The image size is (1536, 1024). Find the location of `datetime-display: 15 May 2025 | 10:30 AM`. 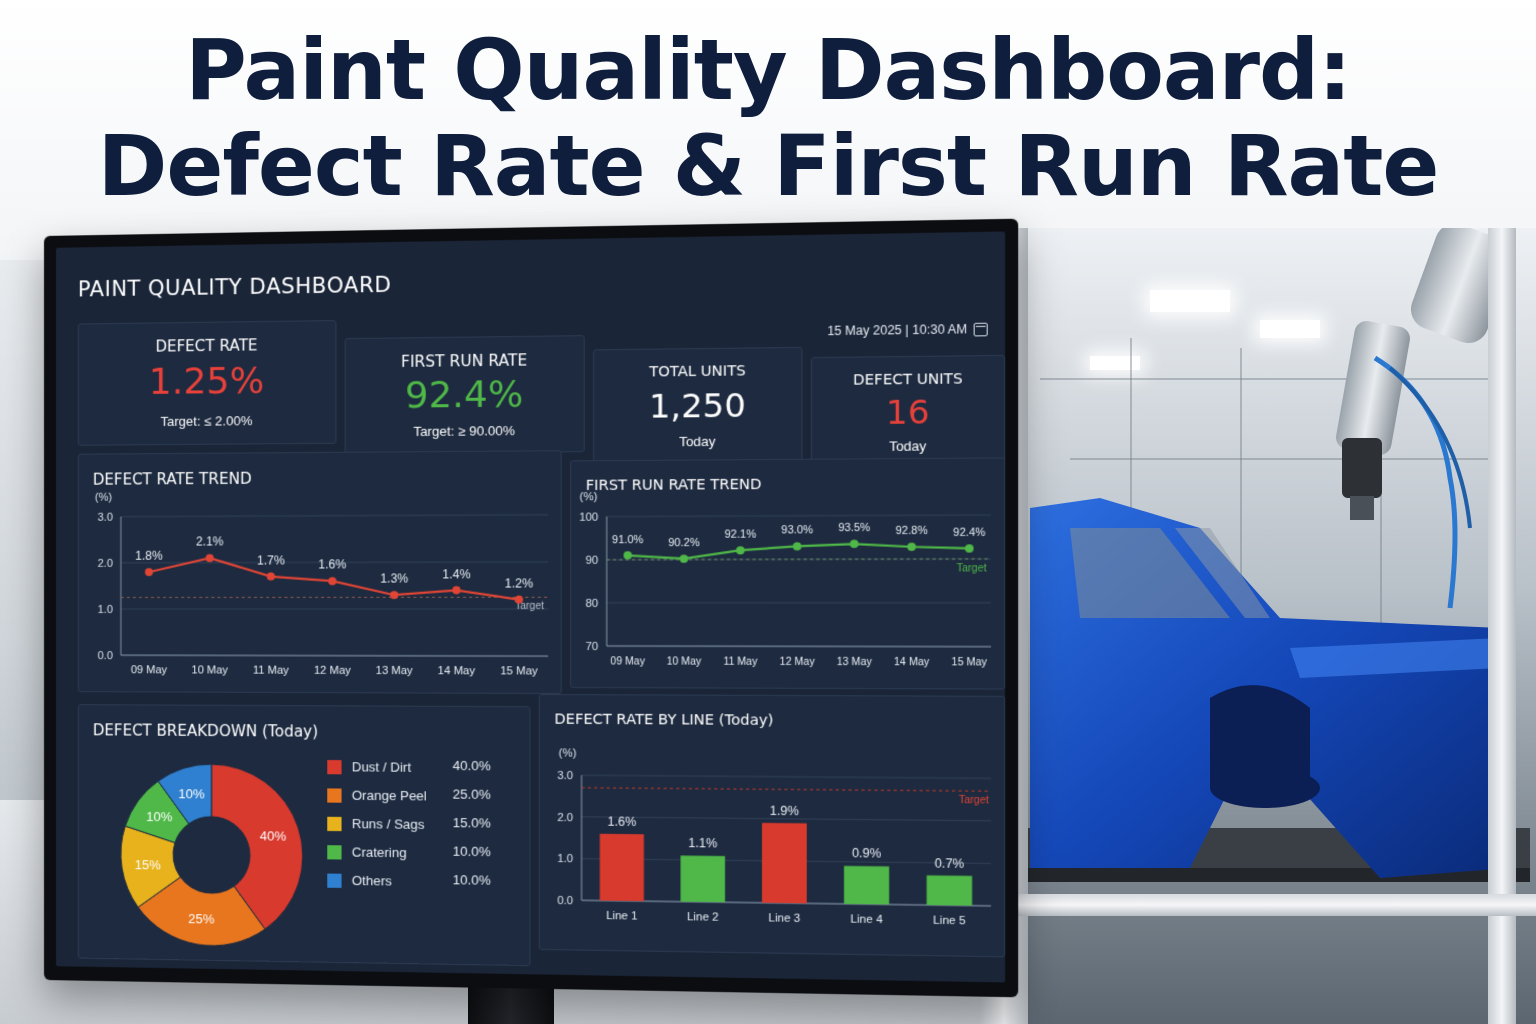

datetime-display: 15 May 2025 | 10:30 AM is located at coordinates (907, 330).